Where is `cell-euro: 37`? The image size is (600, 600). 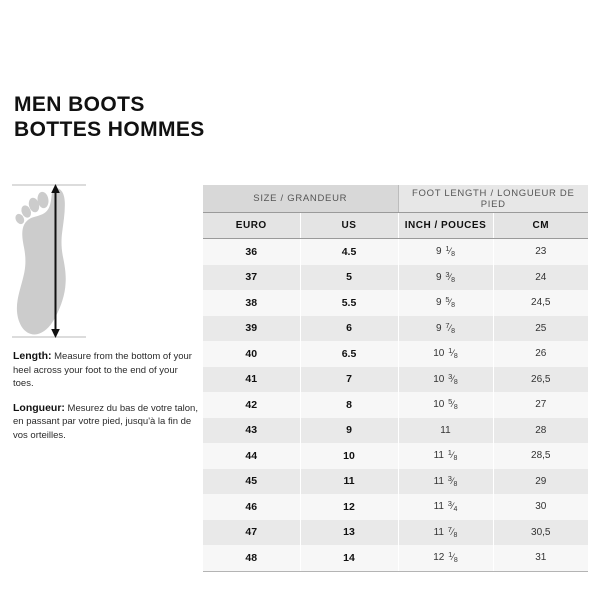 cell-euro: 37 is located at coordinates (252, 277).